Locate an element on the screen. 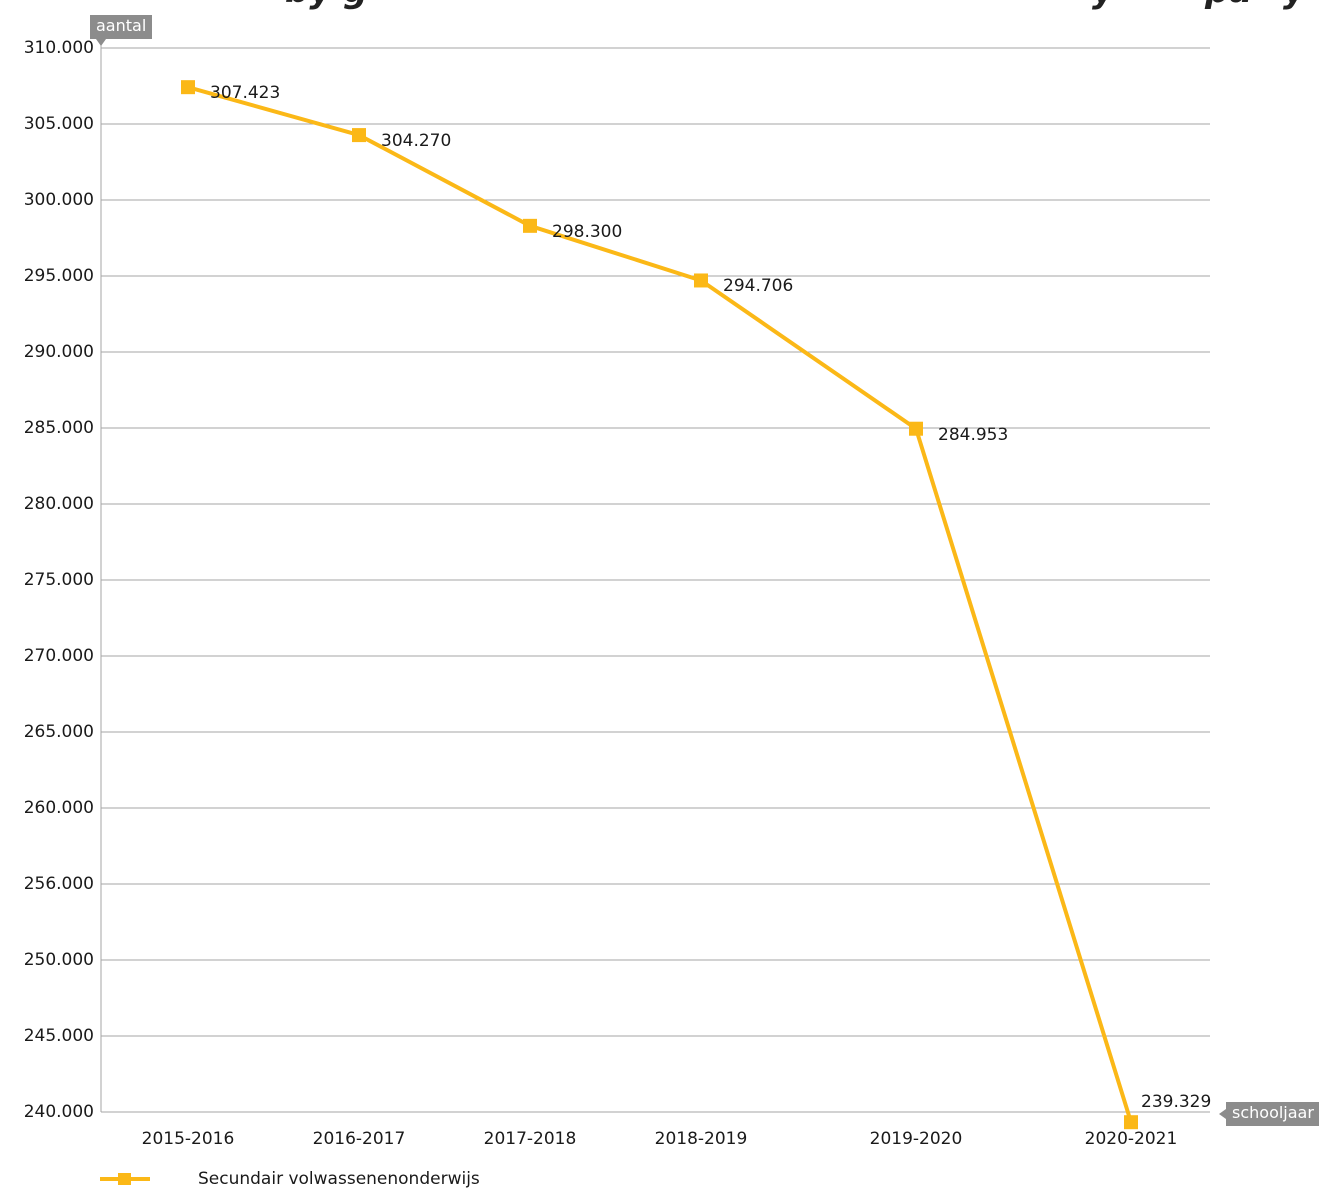 The image size is (1319, 1191). y-axis-title: aantal is located at coordinates (121, 30).